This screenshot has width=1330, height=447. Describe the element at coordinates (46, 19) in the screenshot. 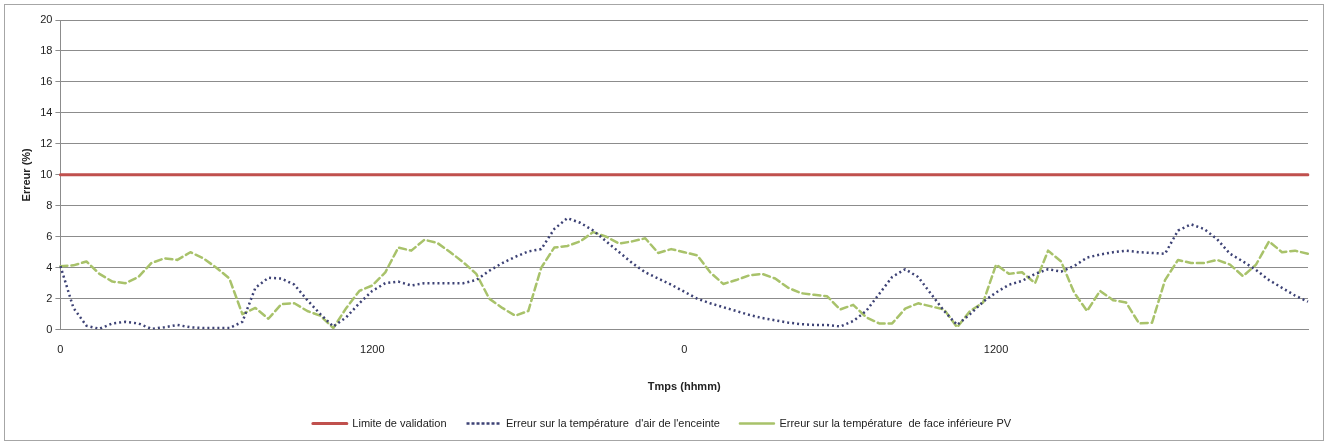

I see `y-tick-label: 20` at that location.